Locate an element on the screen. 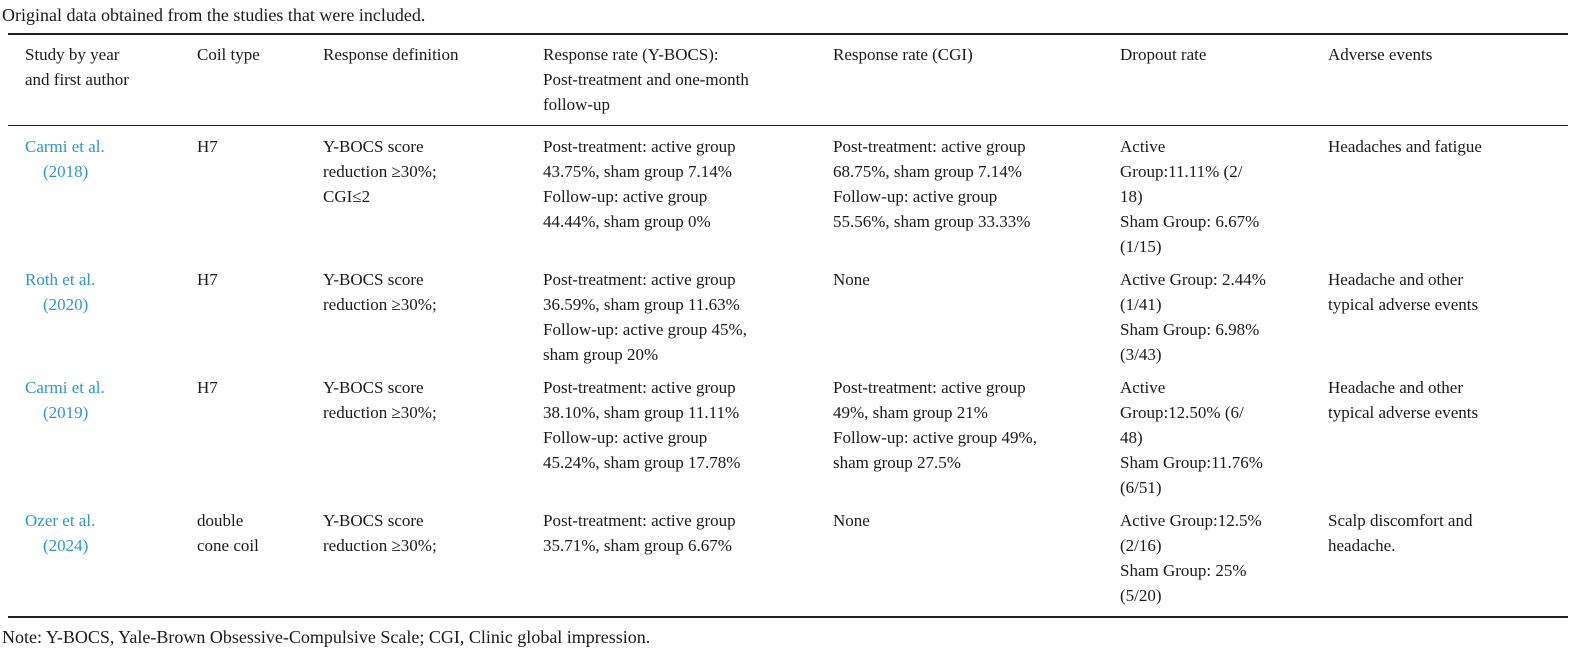 The image size is (1585, 648). response-definition-cell: Y-BOCS score reduction ≥30%; CGI≤2 is located at coordinates (380, 171).